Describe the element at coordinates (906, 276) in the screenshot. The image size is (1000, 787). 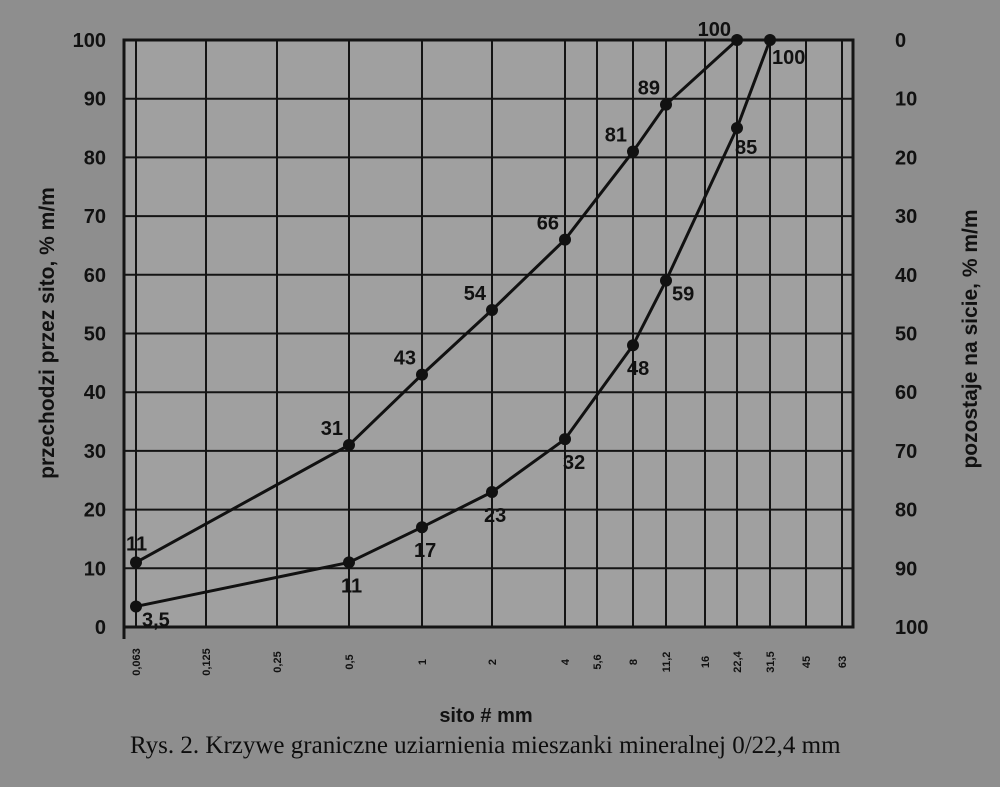
I see `y-tick-label-right: 40` at that location.